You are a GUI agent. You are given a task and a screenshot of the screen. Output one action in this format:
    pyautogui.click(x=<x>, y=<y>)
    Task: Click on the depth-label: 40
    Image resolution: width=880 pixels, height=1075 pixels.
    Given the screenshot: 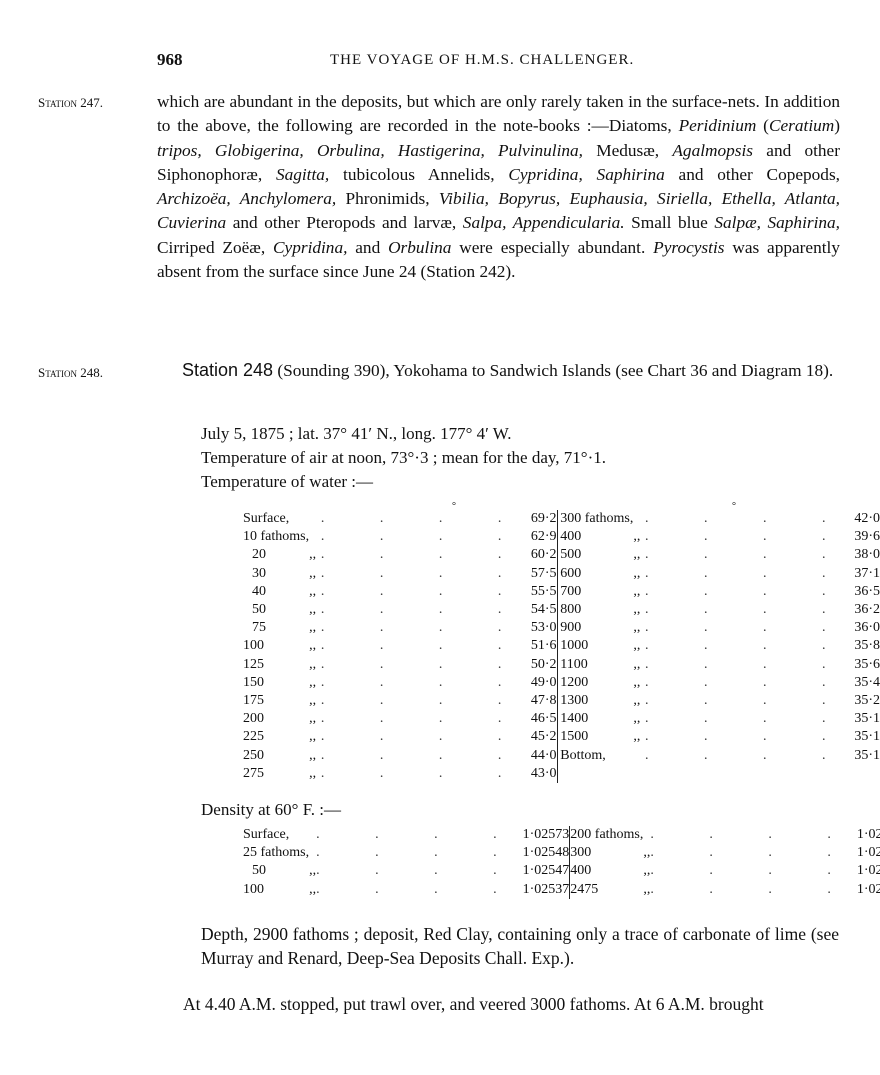 What is the action you would take?
    pyautogui.click(x=259, y=591)
    